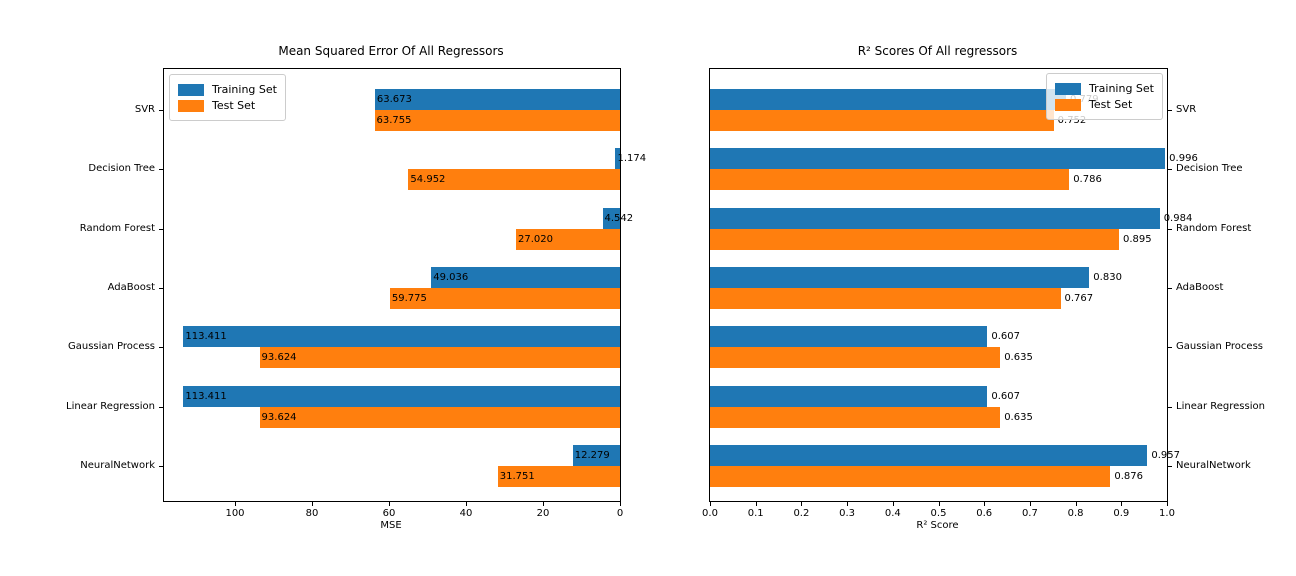  Describe the element at coordinates (227, 97) in the screenshot. I see `legend: Training Set Test Set` at that location.